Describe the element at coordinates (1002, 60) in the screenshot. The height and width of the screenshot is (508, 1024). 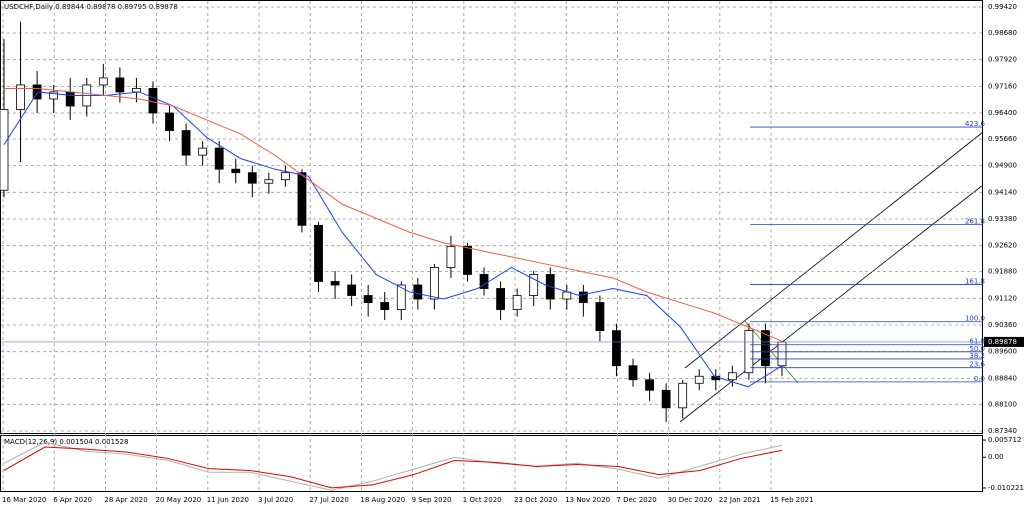
I see `y-tick-label: 0.97920` at that location.